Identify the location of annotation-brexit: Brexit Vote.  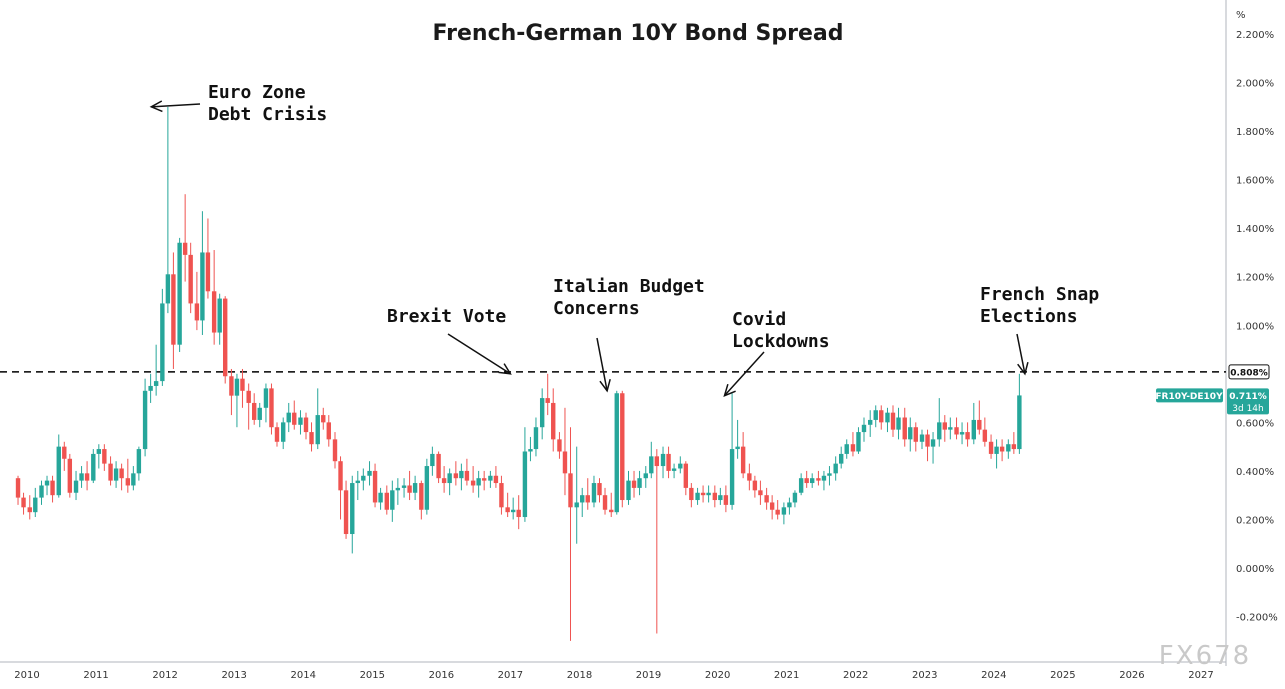
(449, 340).